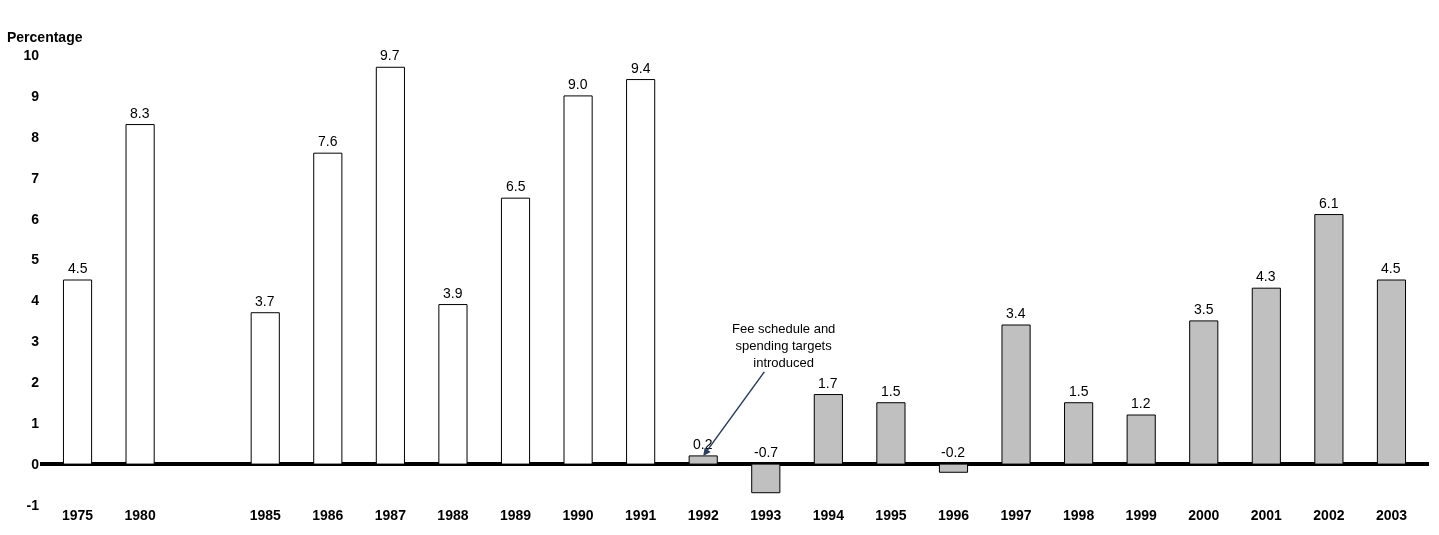 The height and width of the screenshot is (535, 1439). I want to click on data-label: 8.3, so click(140, 113).